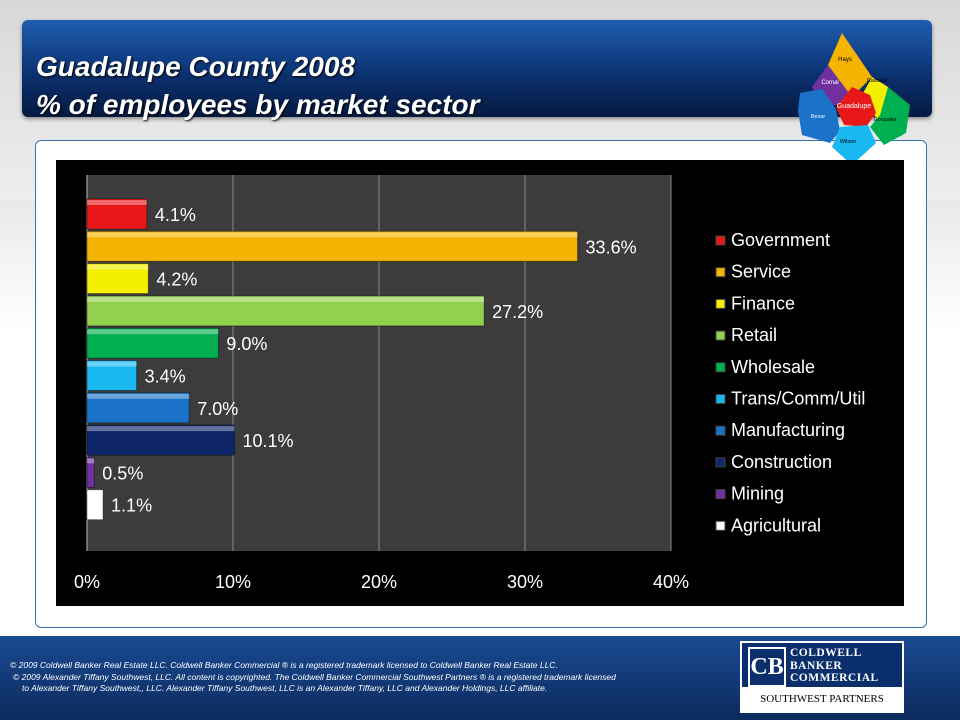 This screenshot has width=960, height=720. Describe the element at coordinates (877, 81) in the screenshot. I see `map-label-caldwell: Caldwell` at that location.